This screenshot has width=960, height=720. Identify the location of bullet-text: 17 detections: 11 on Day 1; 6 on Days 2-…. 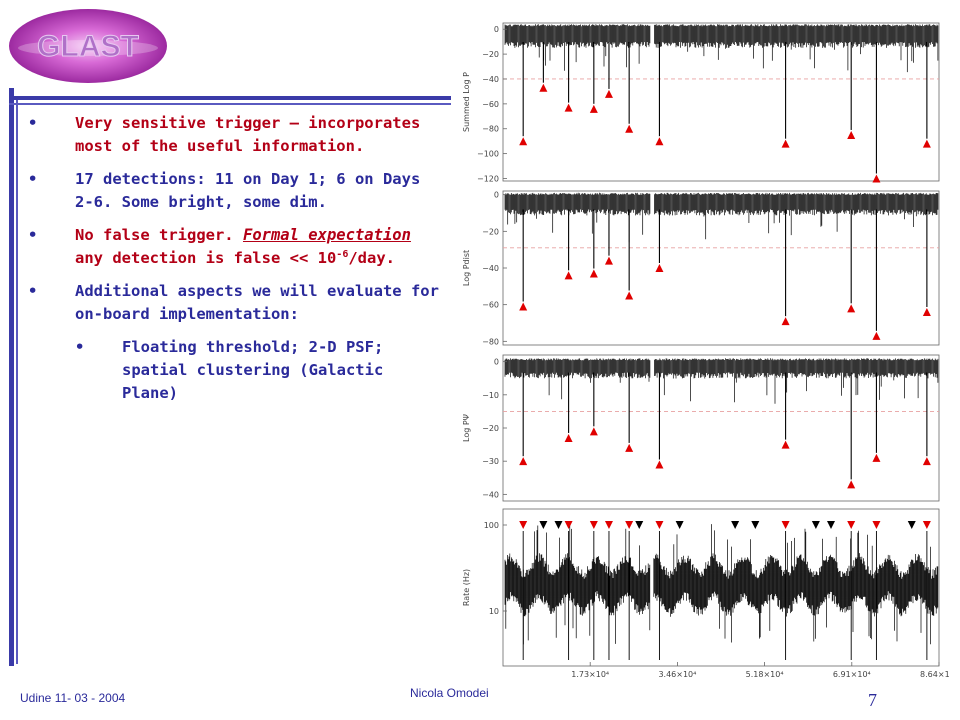
(248, 190).